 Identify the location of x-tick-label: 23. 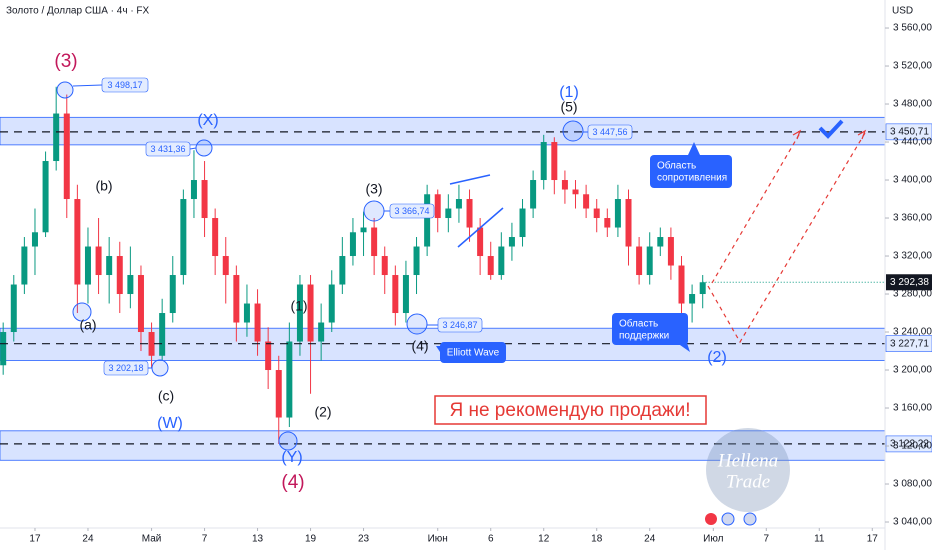
(364, 539).